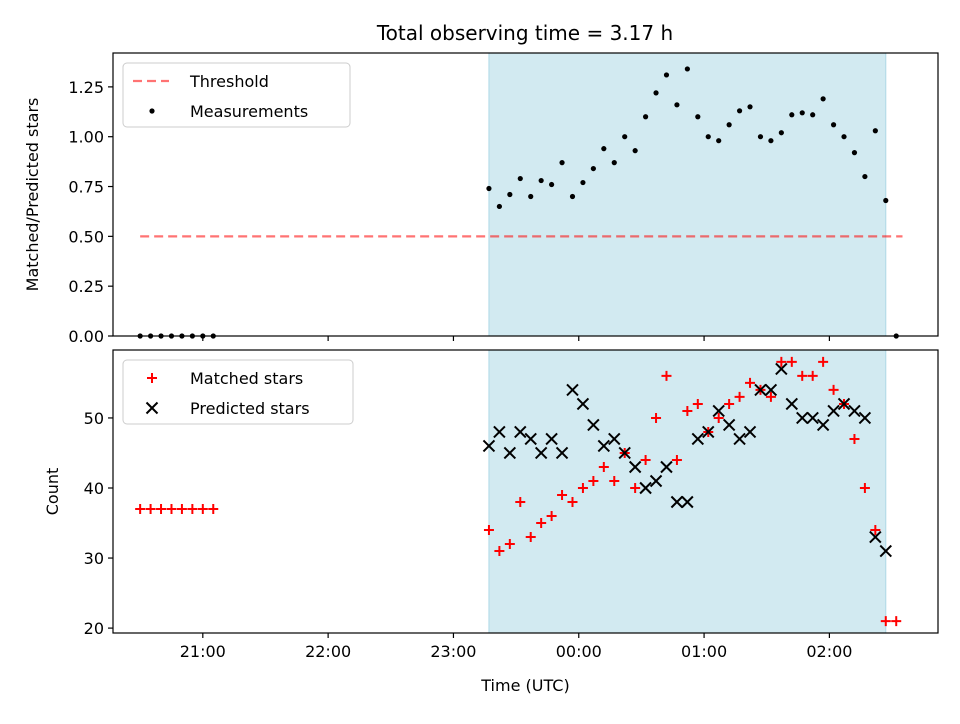 The image size is (960, 724). What do you see at coordinates (524, 685) in the screenshot?
I see `x-axis-label: Time (UTC)` at bounding box center [524, 685].